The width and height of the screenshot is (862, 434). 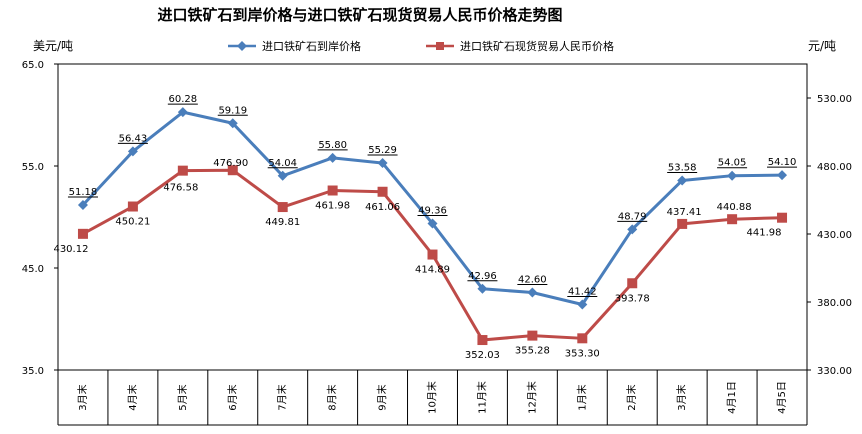 I want to click on x-tick-label: 4月末, so click(x=132, y=397).